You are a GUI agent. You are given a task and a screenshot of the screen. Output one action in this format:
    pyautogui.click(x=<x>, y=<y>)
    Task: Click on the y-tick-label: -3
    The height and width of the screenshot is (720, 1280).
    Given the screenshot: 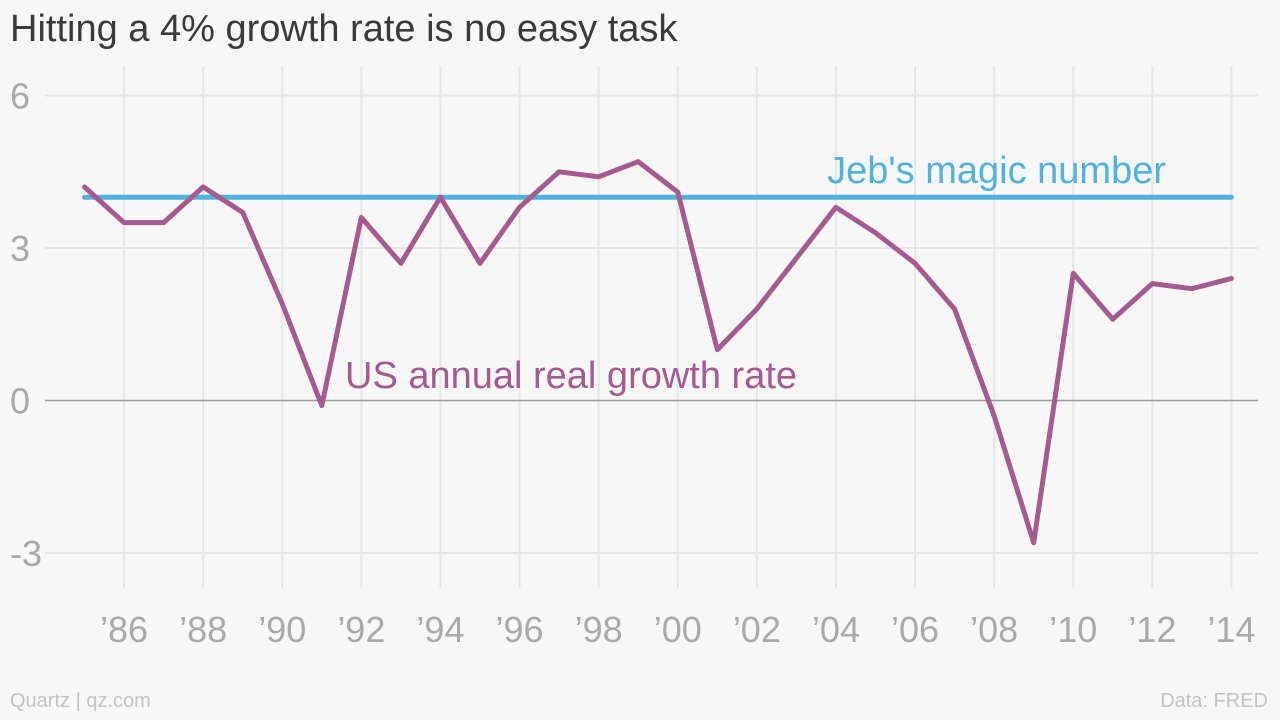 What is the action you would take?
    pyautogui.click(x=26, y=553)
    